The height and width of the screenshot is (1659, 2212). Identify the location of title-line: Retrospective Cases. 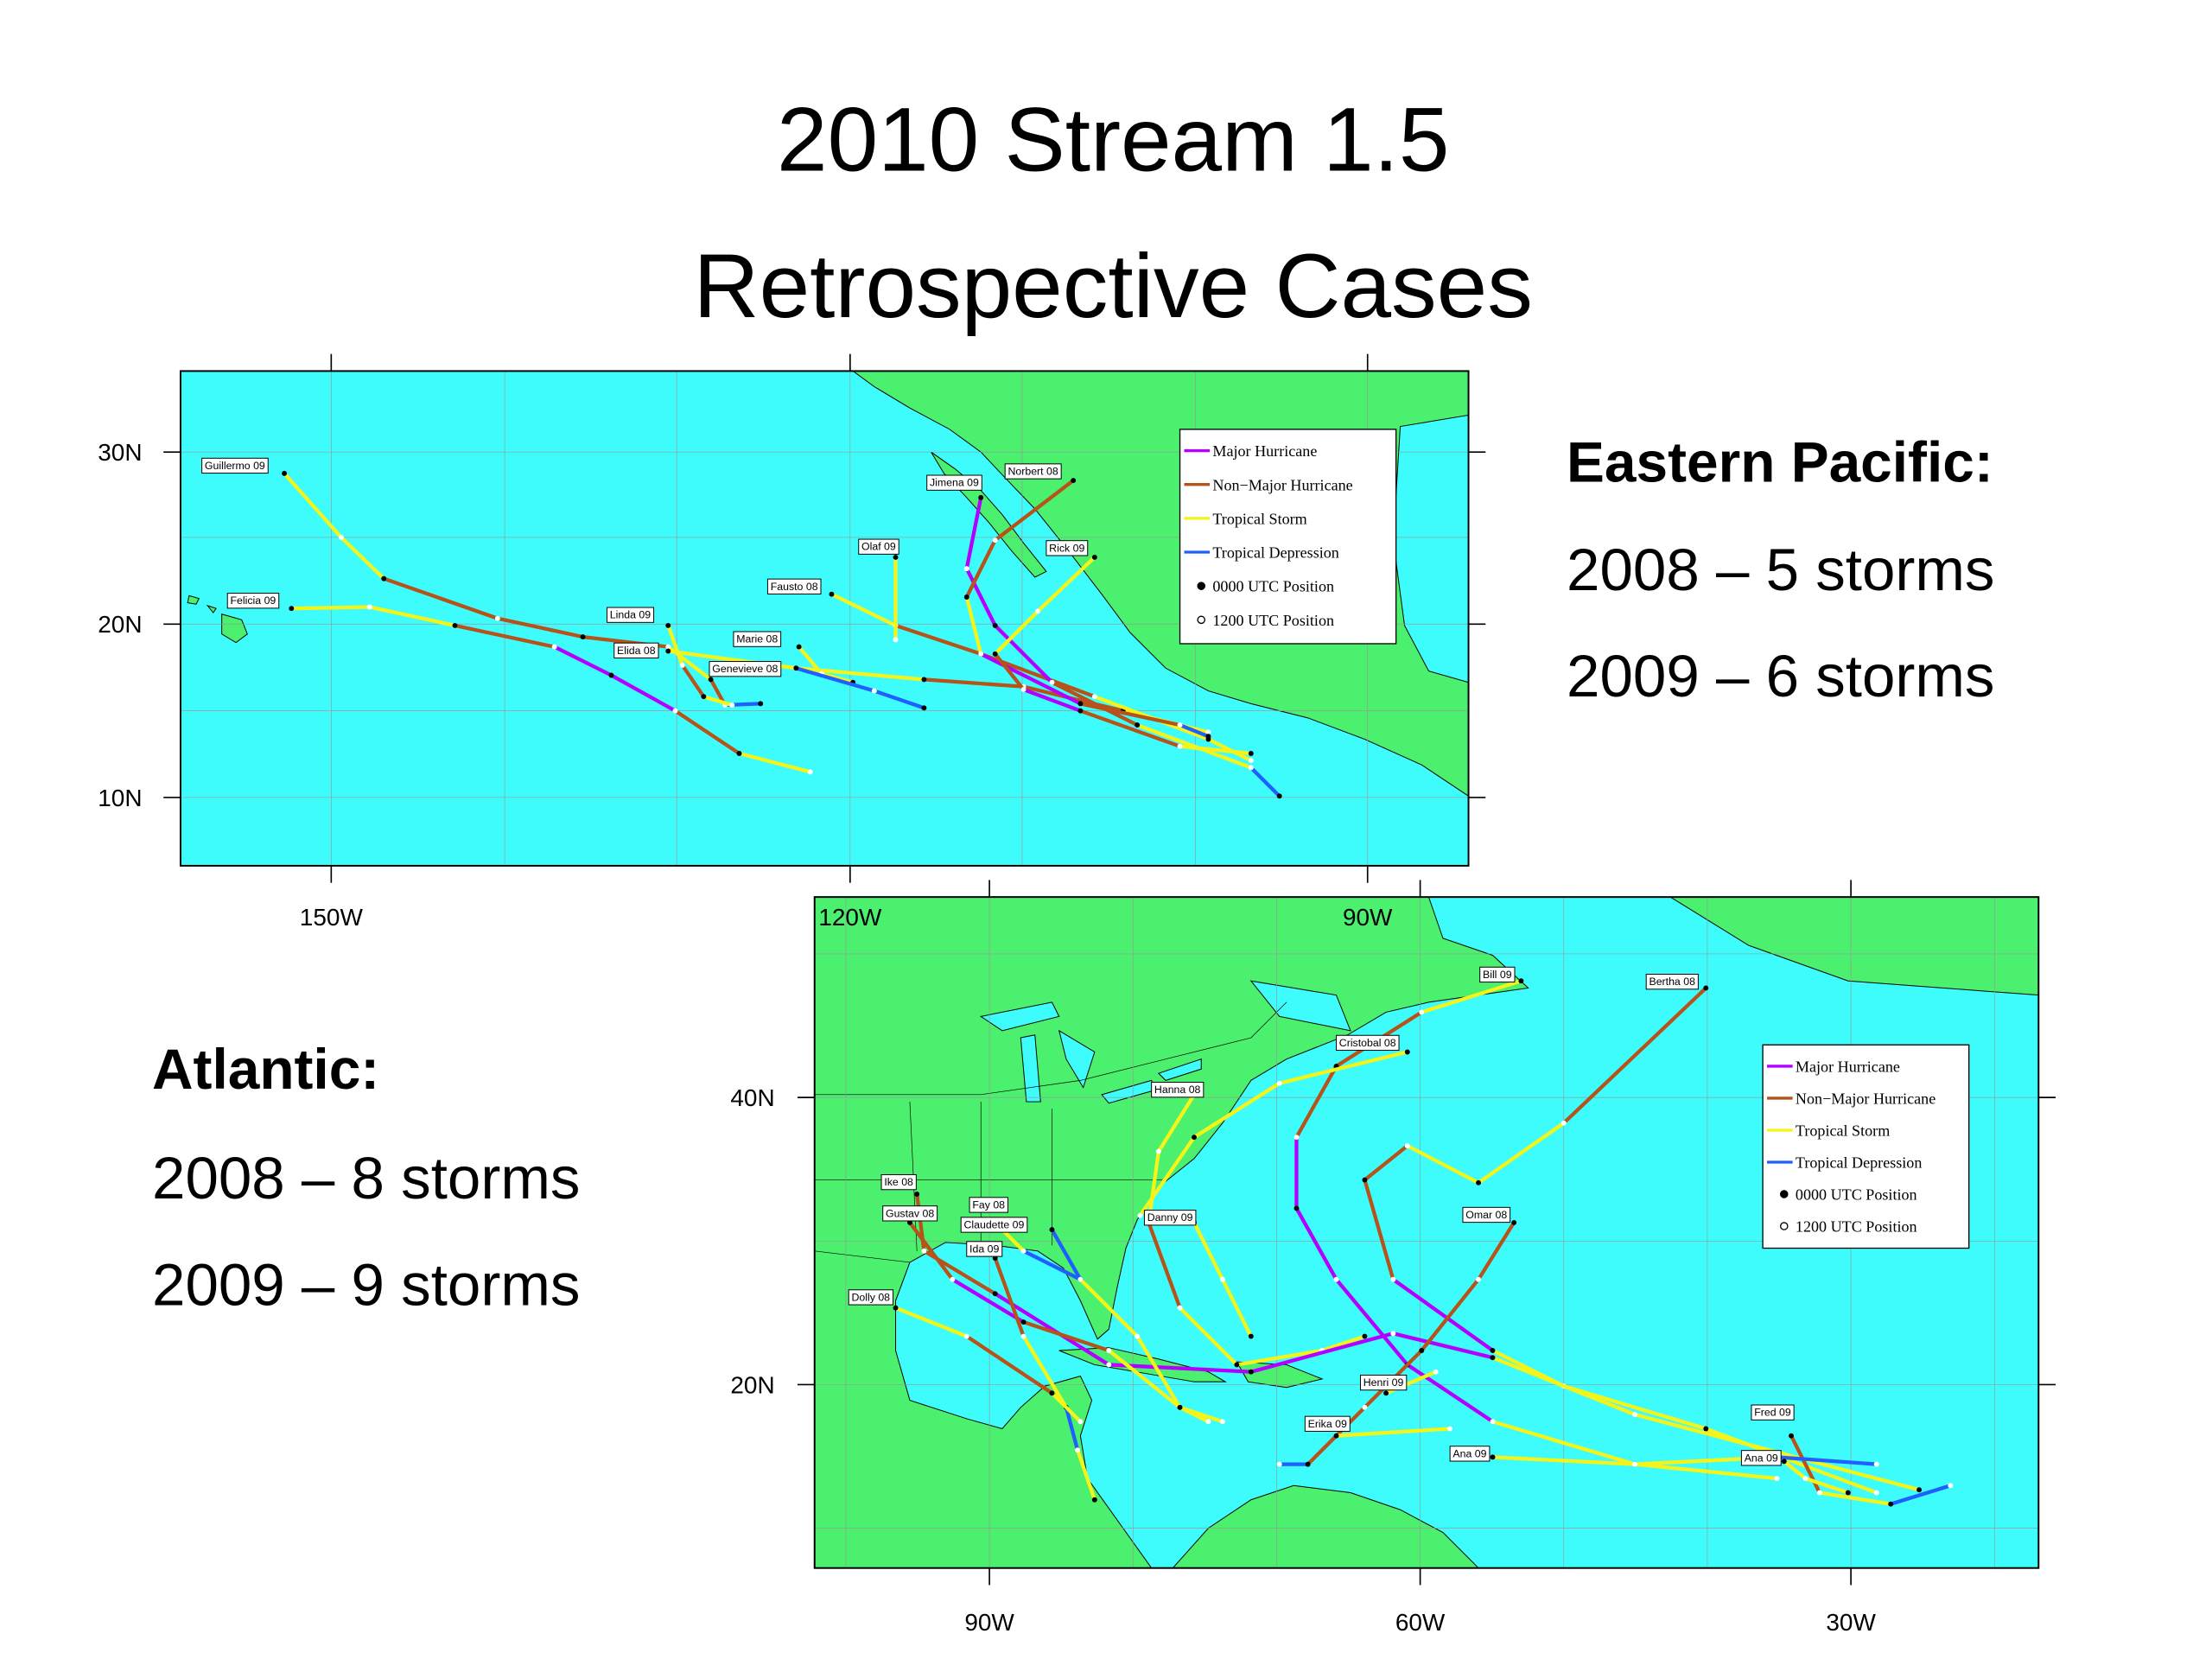
(1113, 286).